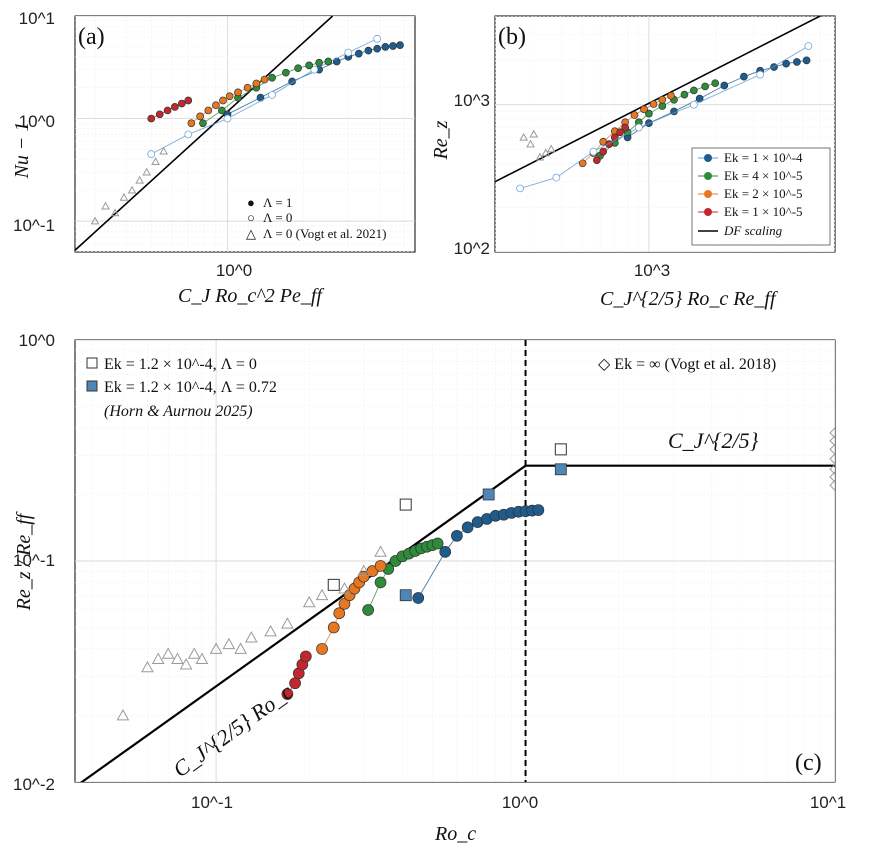 The height and width of the screenshot is (863, 883). I want to click on panel-b-fit-line, so click(658, 99).